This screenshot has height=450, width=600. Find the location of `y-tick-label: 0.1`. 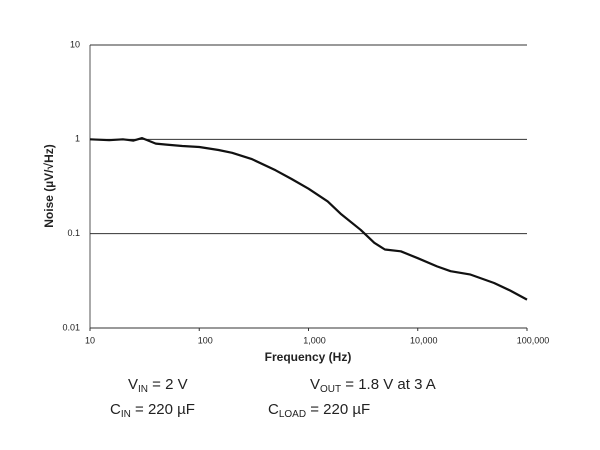

y-tick-label: 0.1 is located at coordinates (73, 233).